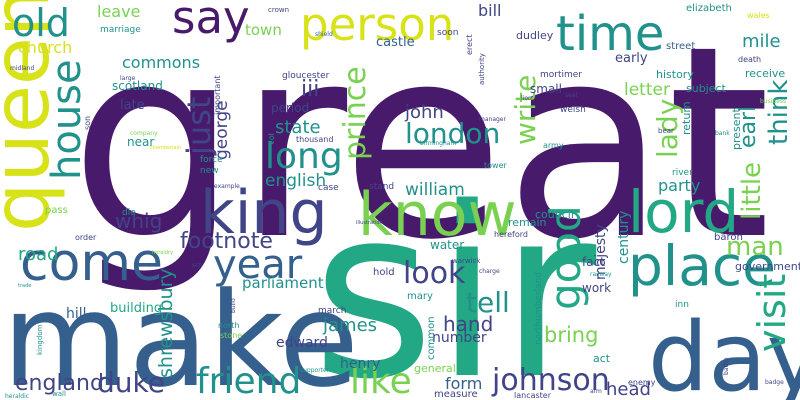 The image size is (800, 400). I want to click on cloud-word: scotland, so click(137, 86).